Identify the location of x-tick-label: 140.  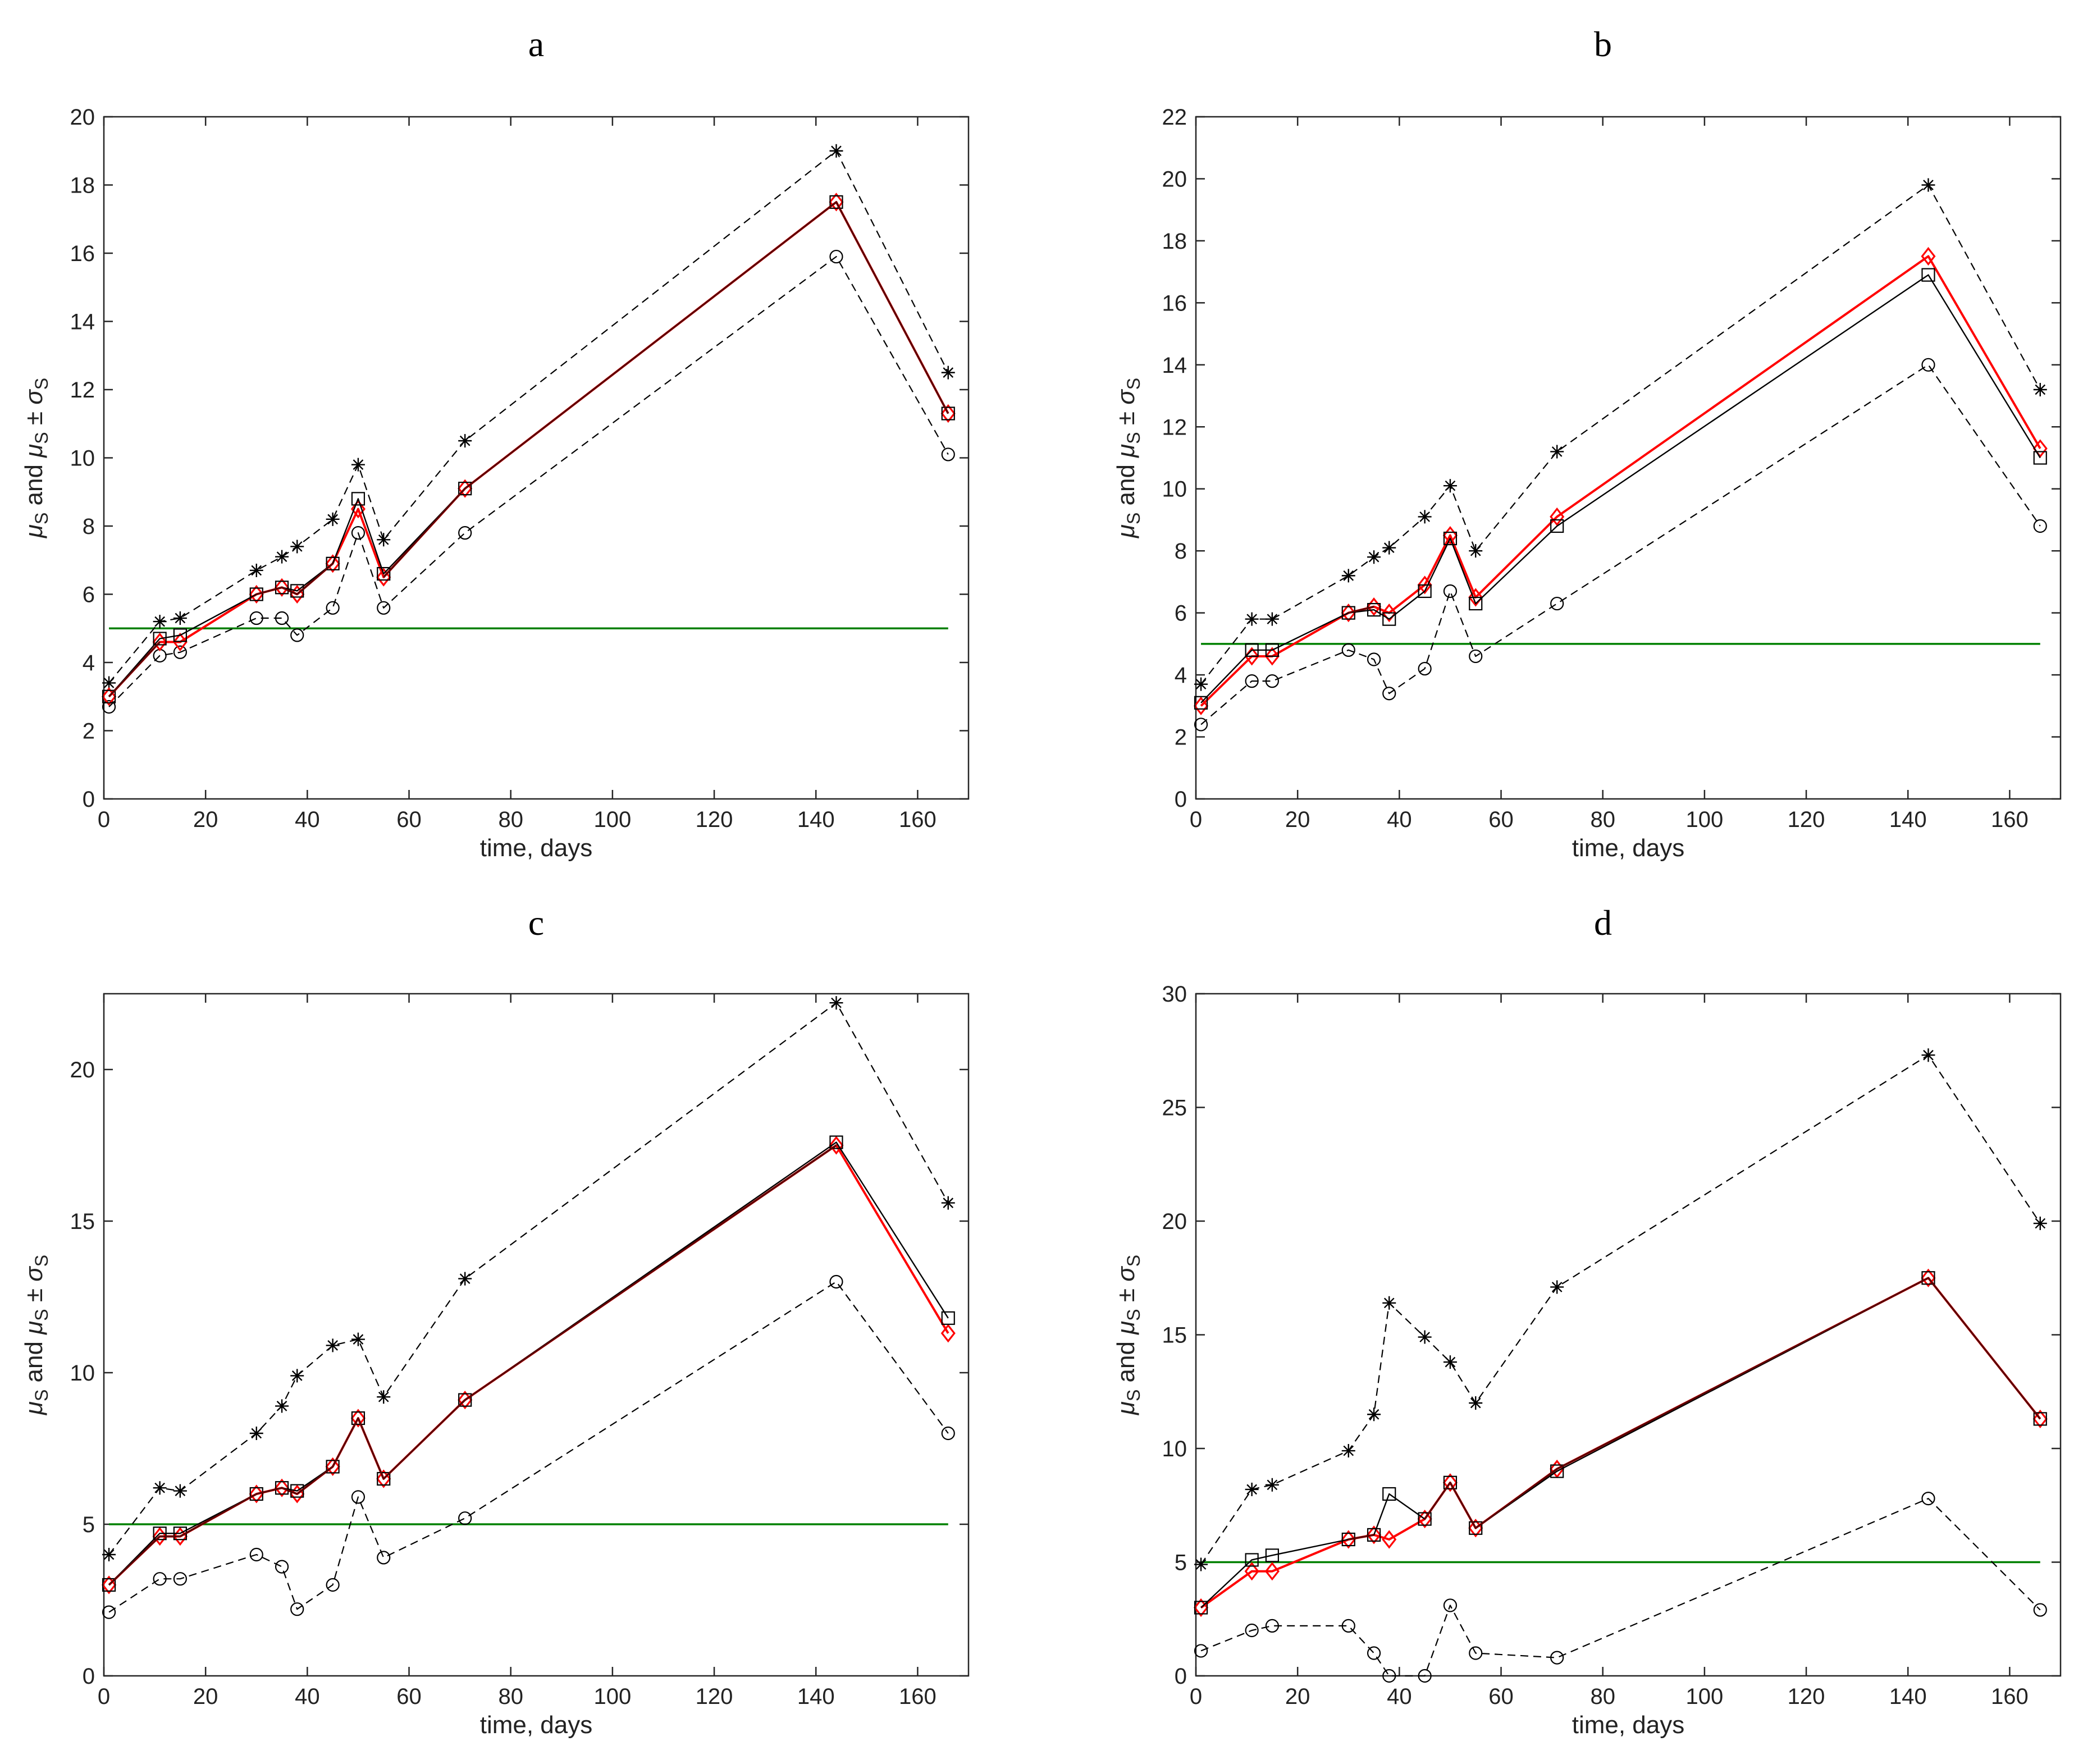
(816, 819).